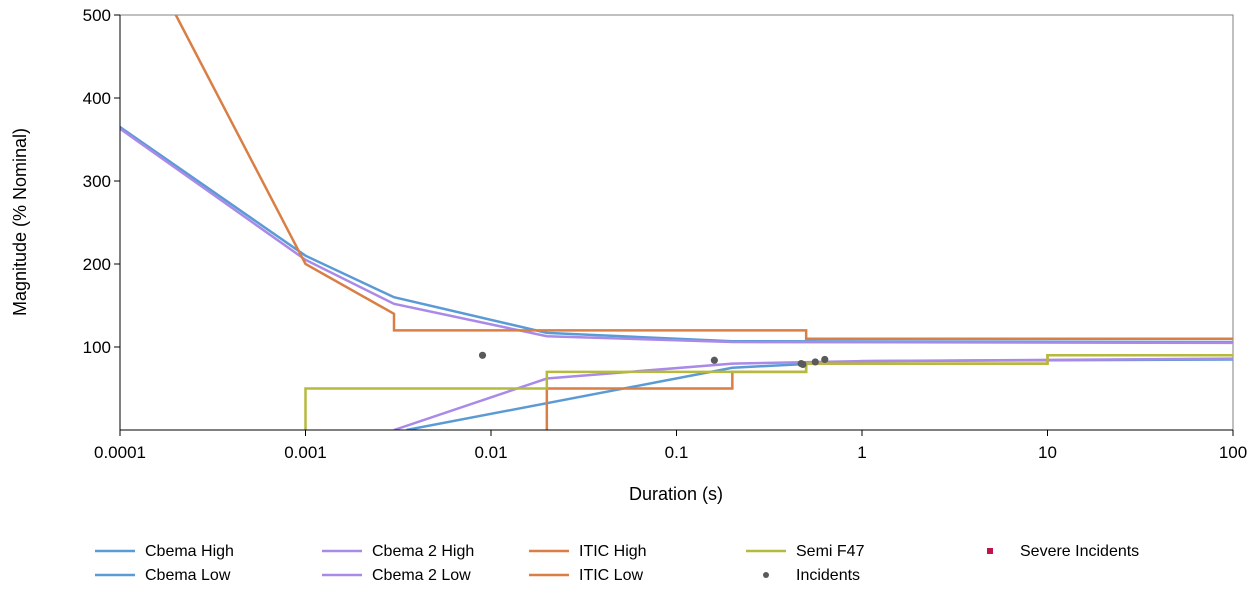 This screenshot has height=599, width=1256. What do you see at coordinates (97, 15) in the screenshot?
I see `y-tick-label: 500` at bounding box center [97, 15].